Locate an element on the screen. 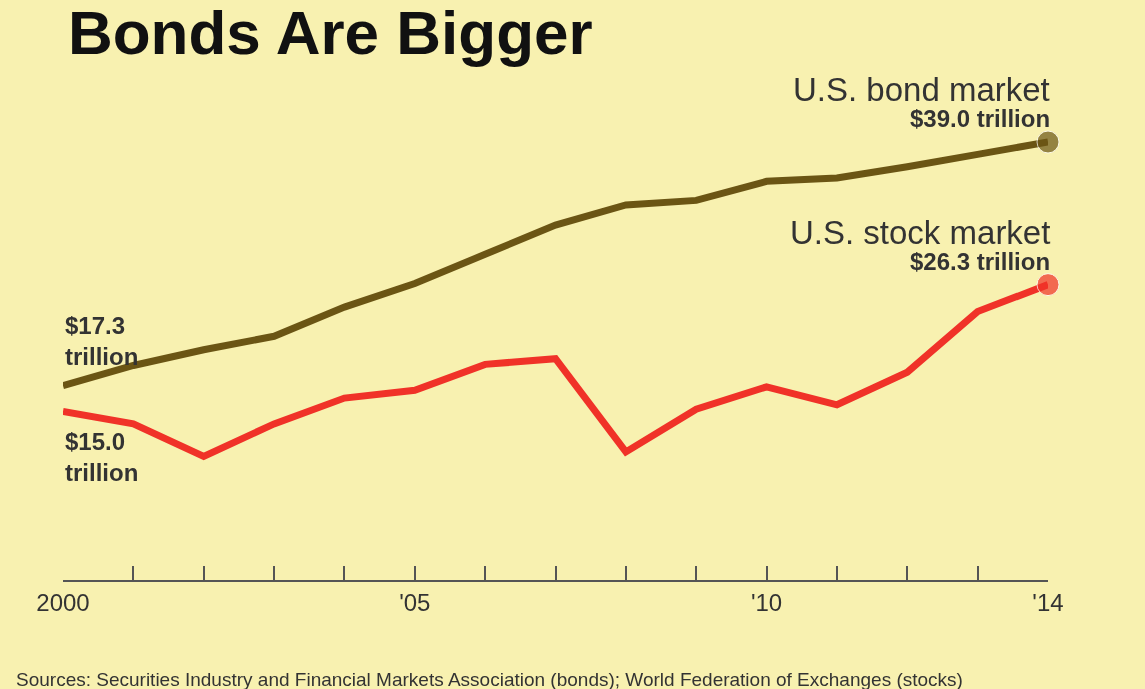 The width and height of the screenshot is (1145, 689). data-label: $15.0 trillion is located at coordinates (102, 457).